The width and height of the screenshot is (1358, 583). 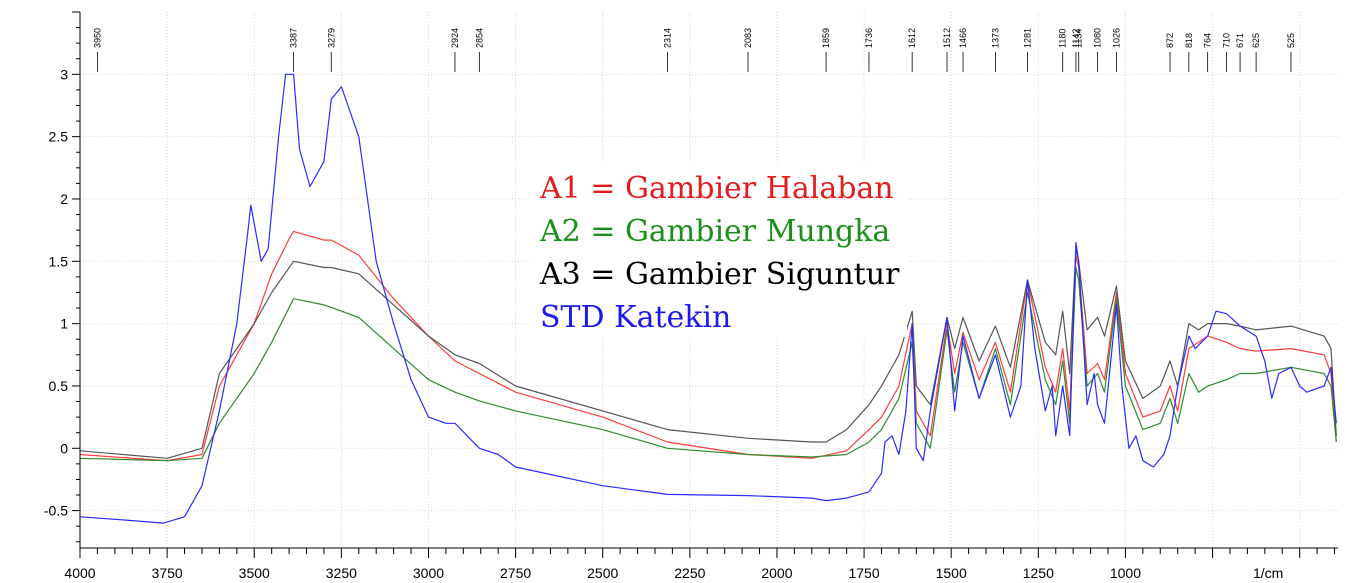 What do you see at coordinates (479, 38) in the screenshot?
I see `peak-label: 2854` at bounding box center [479, 38].